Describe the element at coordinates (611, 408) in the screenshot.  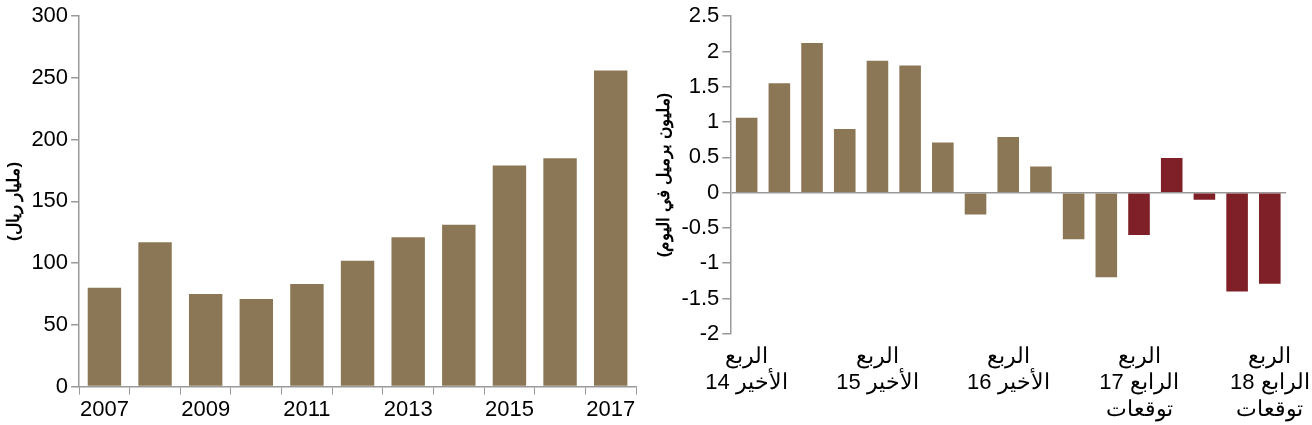
I see `x-tick-label: 2017` at that location.